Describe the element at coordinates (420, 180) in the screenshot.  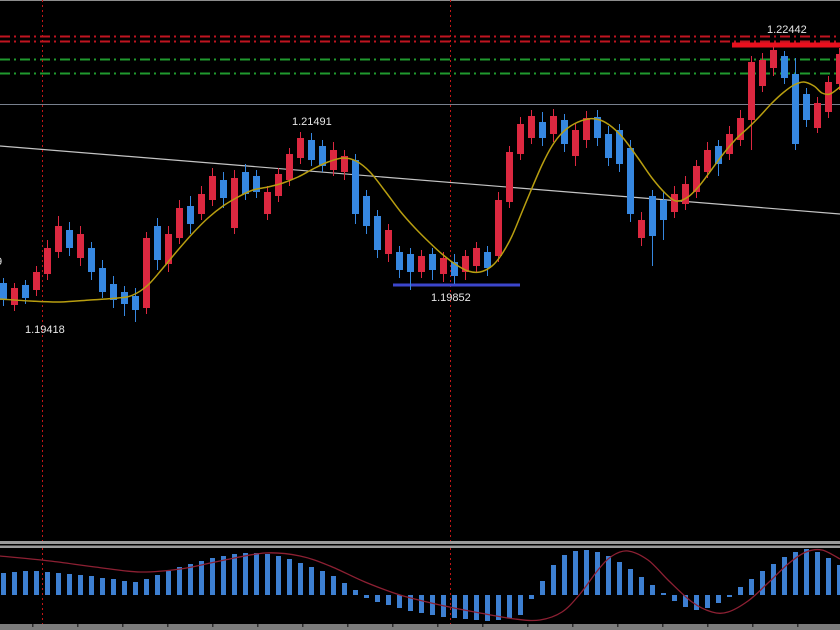
I see `descending-trendline` at that location.